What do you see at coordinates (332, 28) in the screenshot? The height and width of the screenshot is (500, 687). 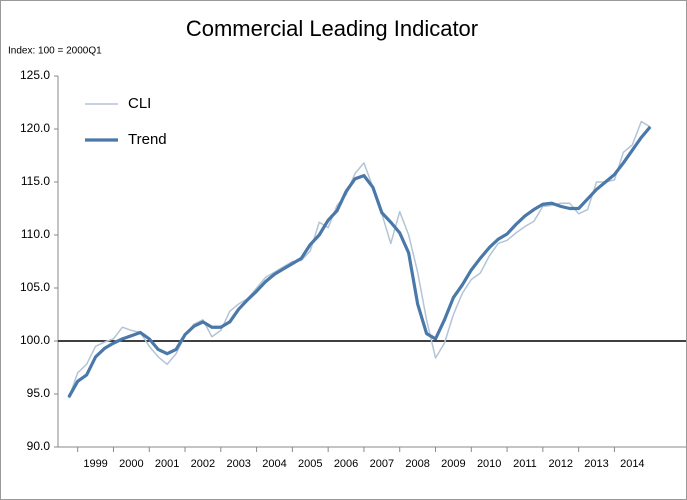 I see `chart-title: Commercial Leading Indicator` at bounding box center [332, 28].